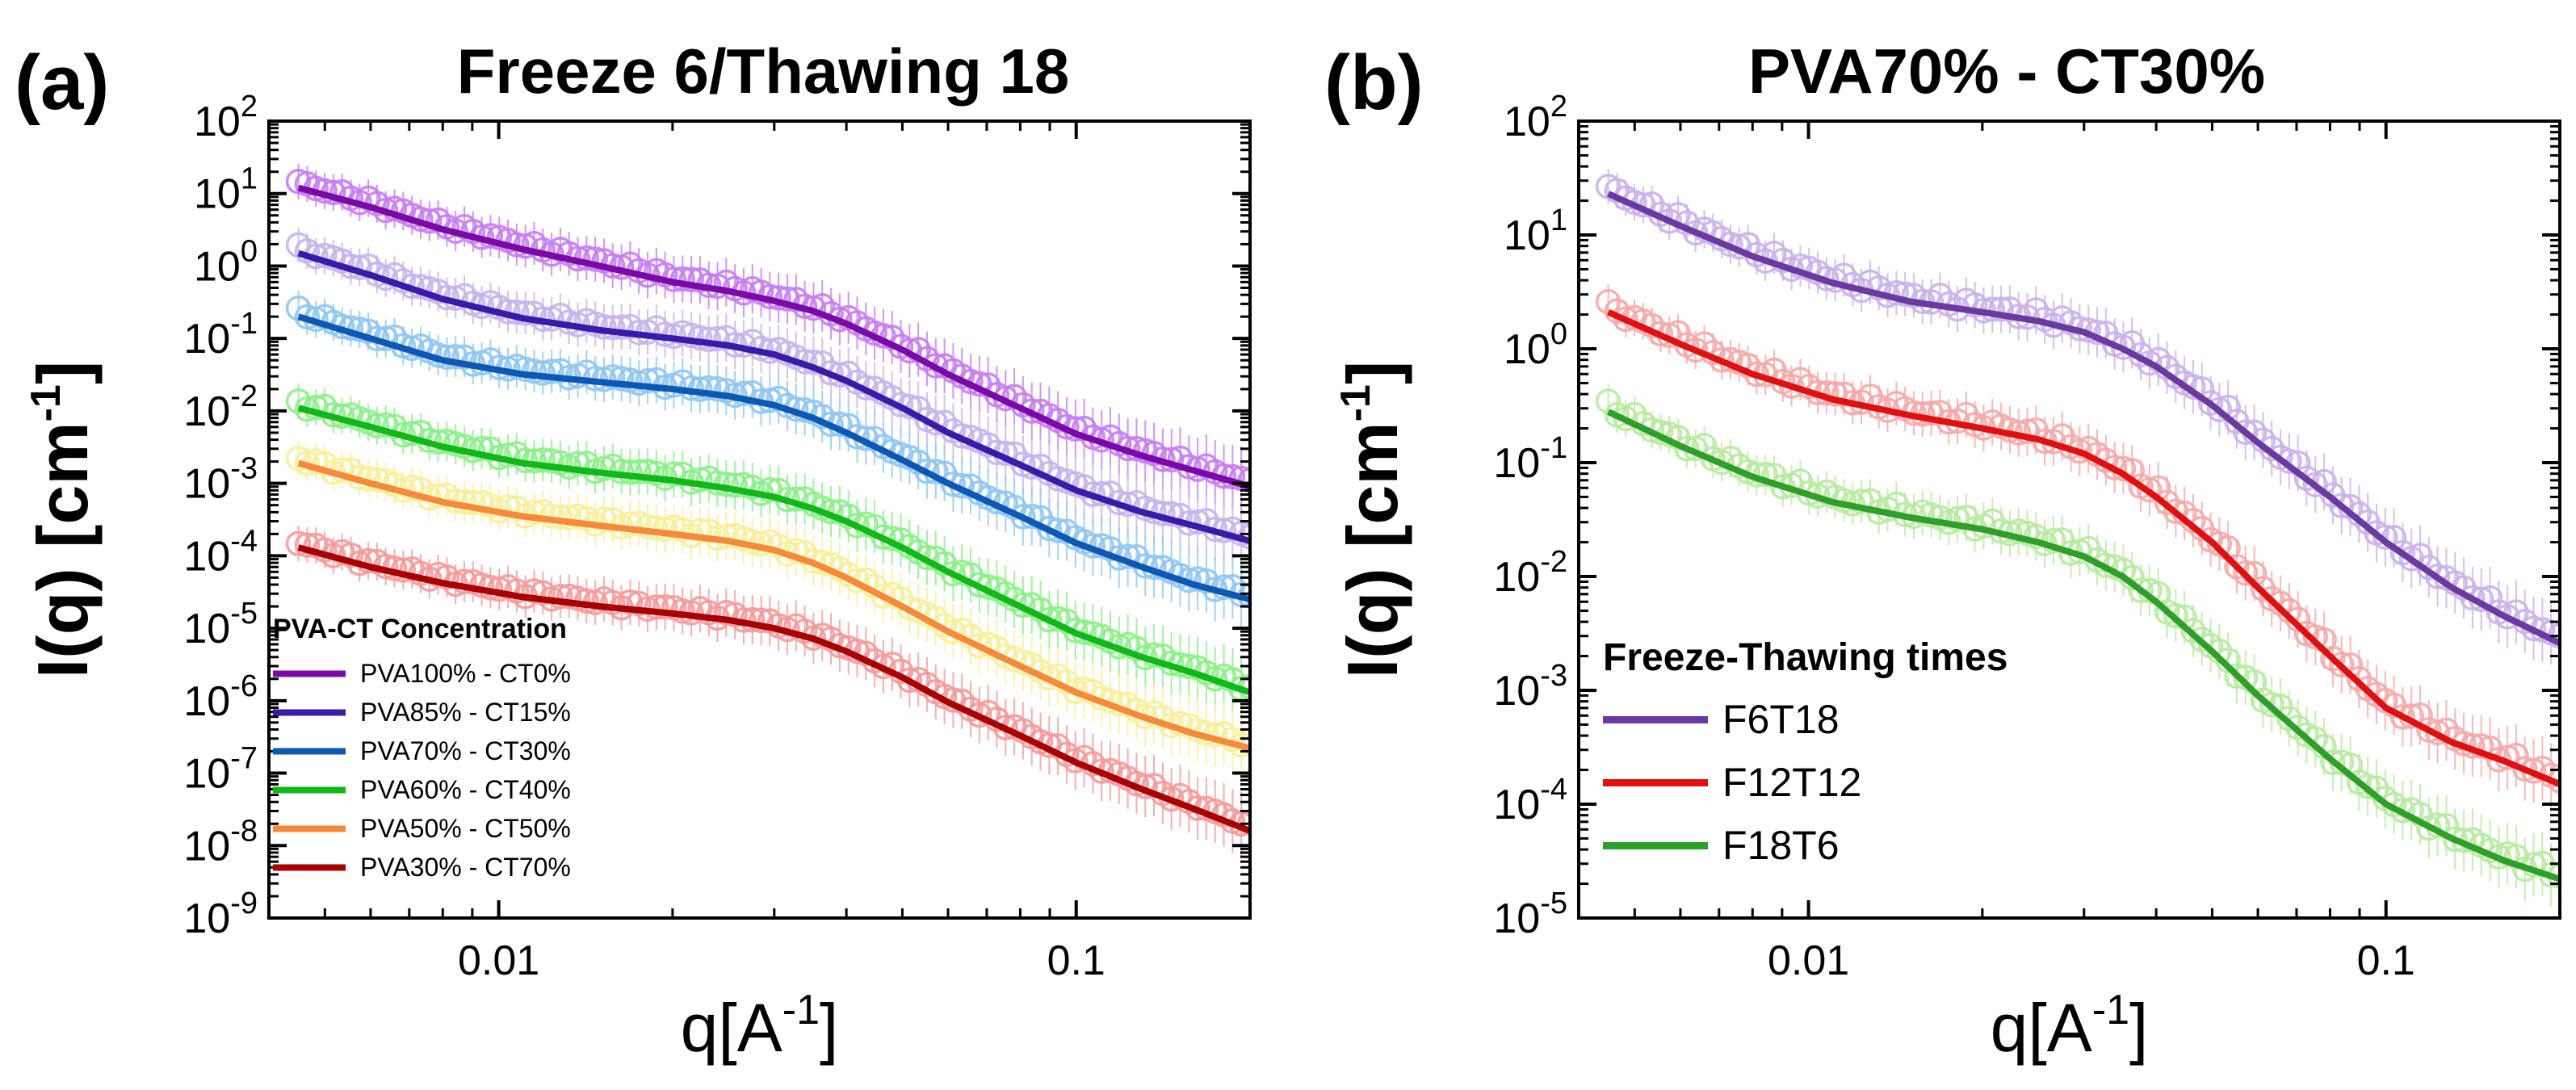  Describe the element at coordinates (221, 770) in the screenshot. I see `y-tick-label: 10⁻⁷` at that location.